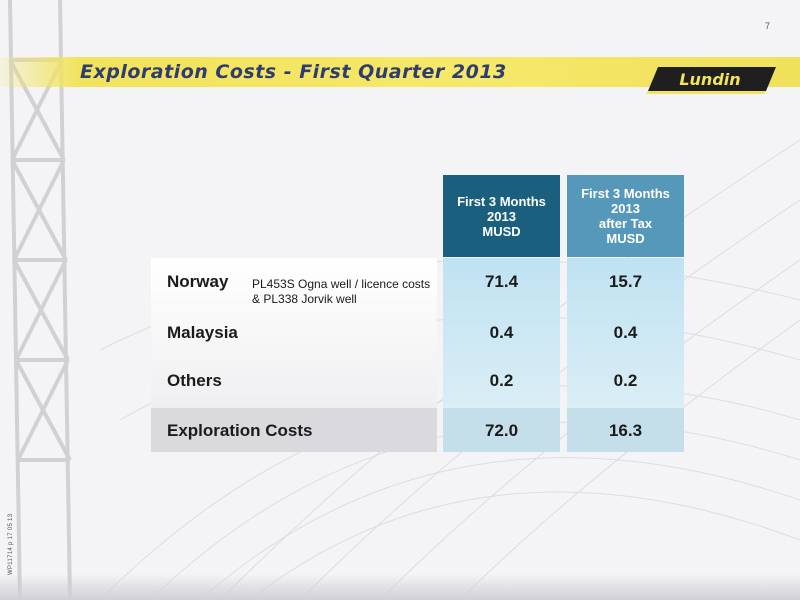 The image size is (800, 600). I want to click on value-total-musd: 72.0, so click(501, 430).